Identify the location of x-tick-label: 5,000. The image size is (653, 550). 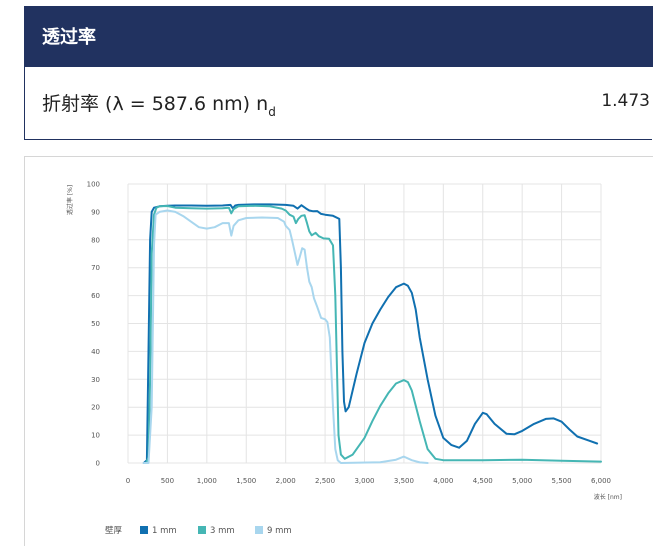
(522, 481).